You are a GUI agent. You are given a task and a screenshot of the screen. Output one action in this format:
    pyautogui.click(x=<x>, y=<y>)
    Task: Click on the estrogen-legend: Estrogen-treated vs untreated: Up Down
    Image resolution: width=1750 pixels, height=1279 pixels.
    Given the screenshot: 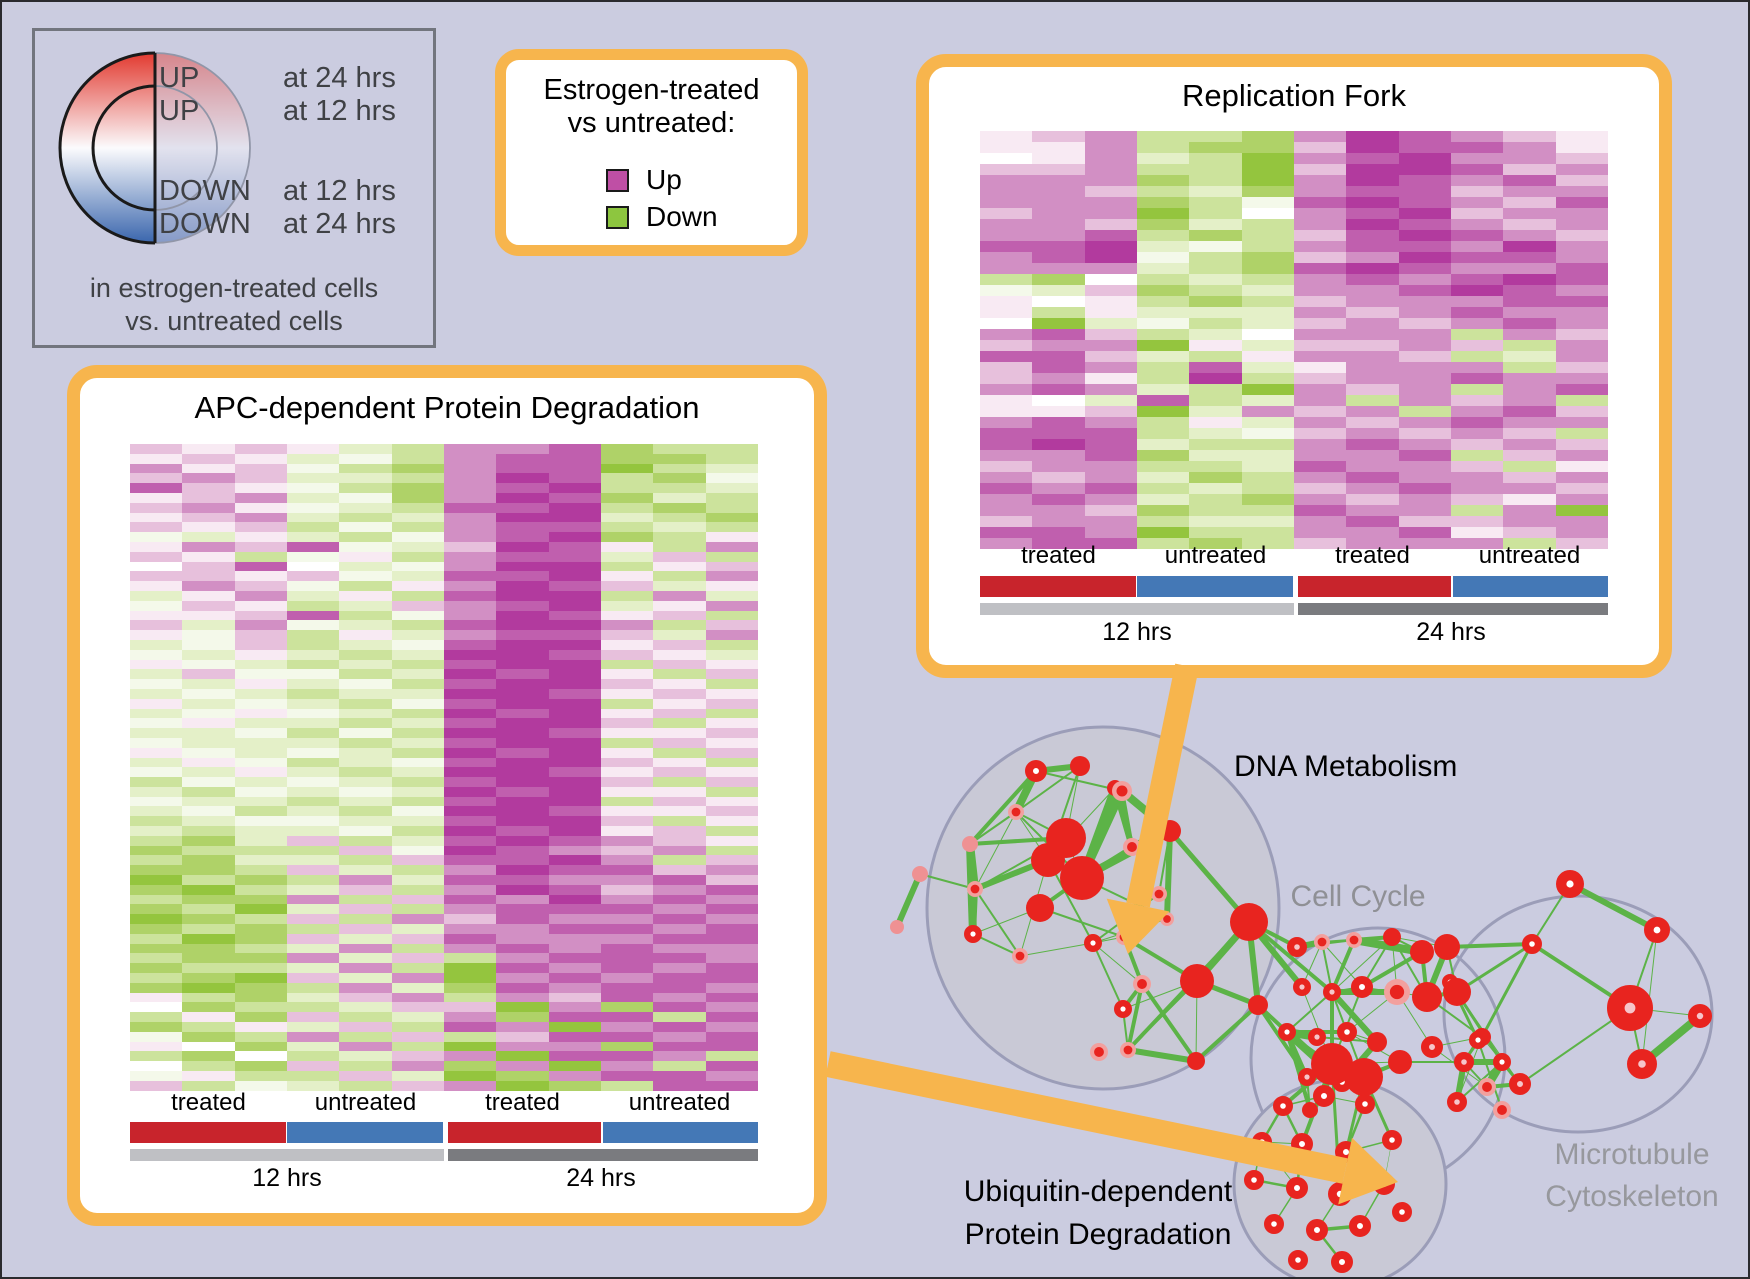 What is the action you would take?
    pyautogui.click(x=651, y=152)
    